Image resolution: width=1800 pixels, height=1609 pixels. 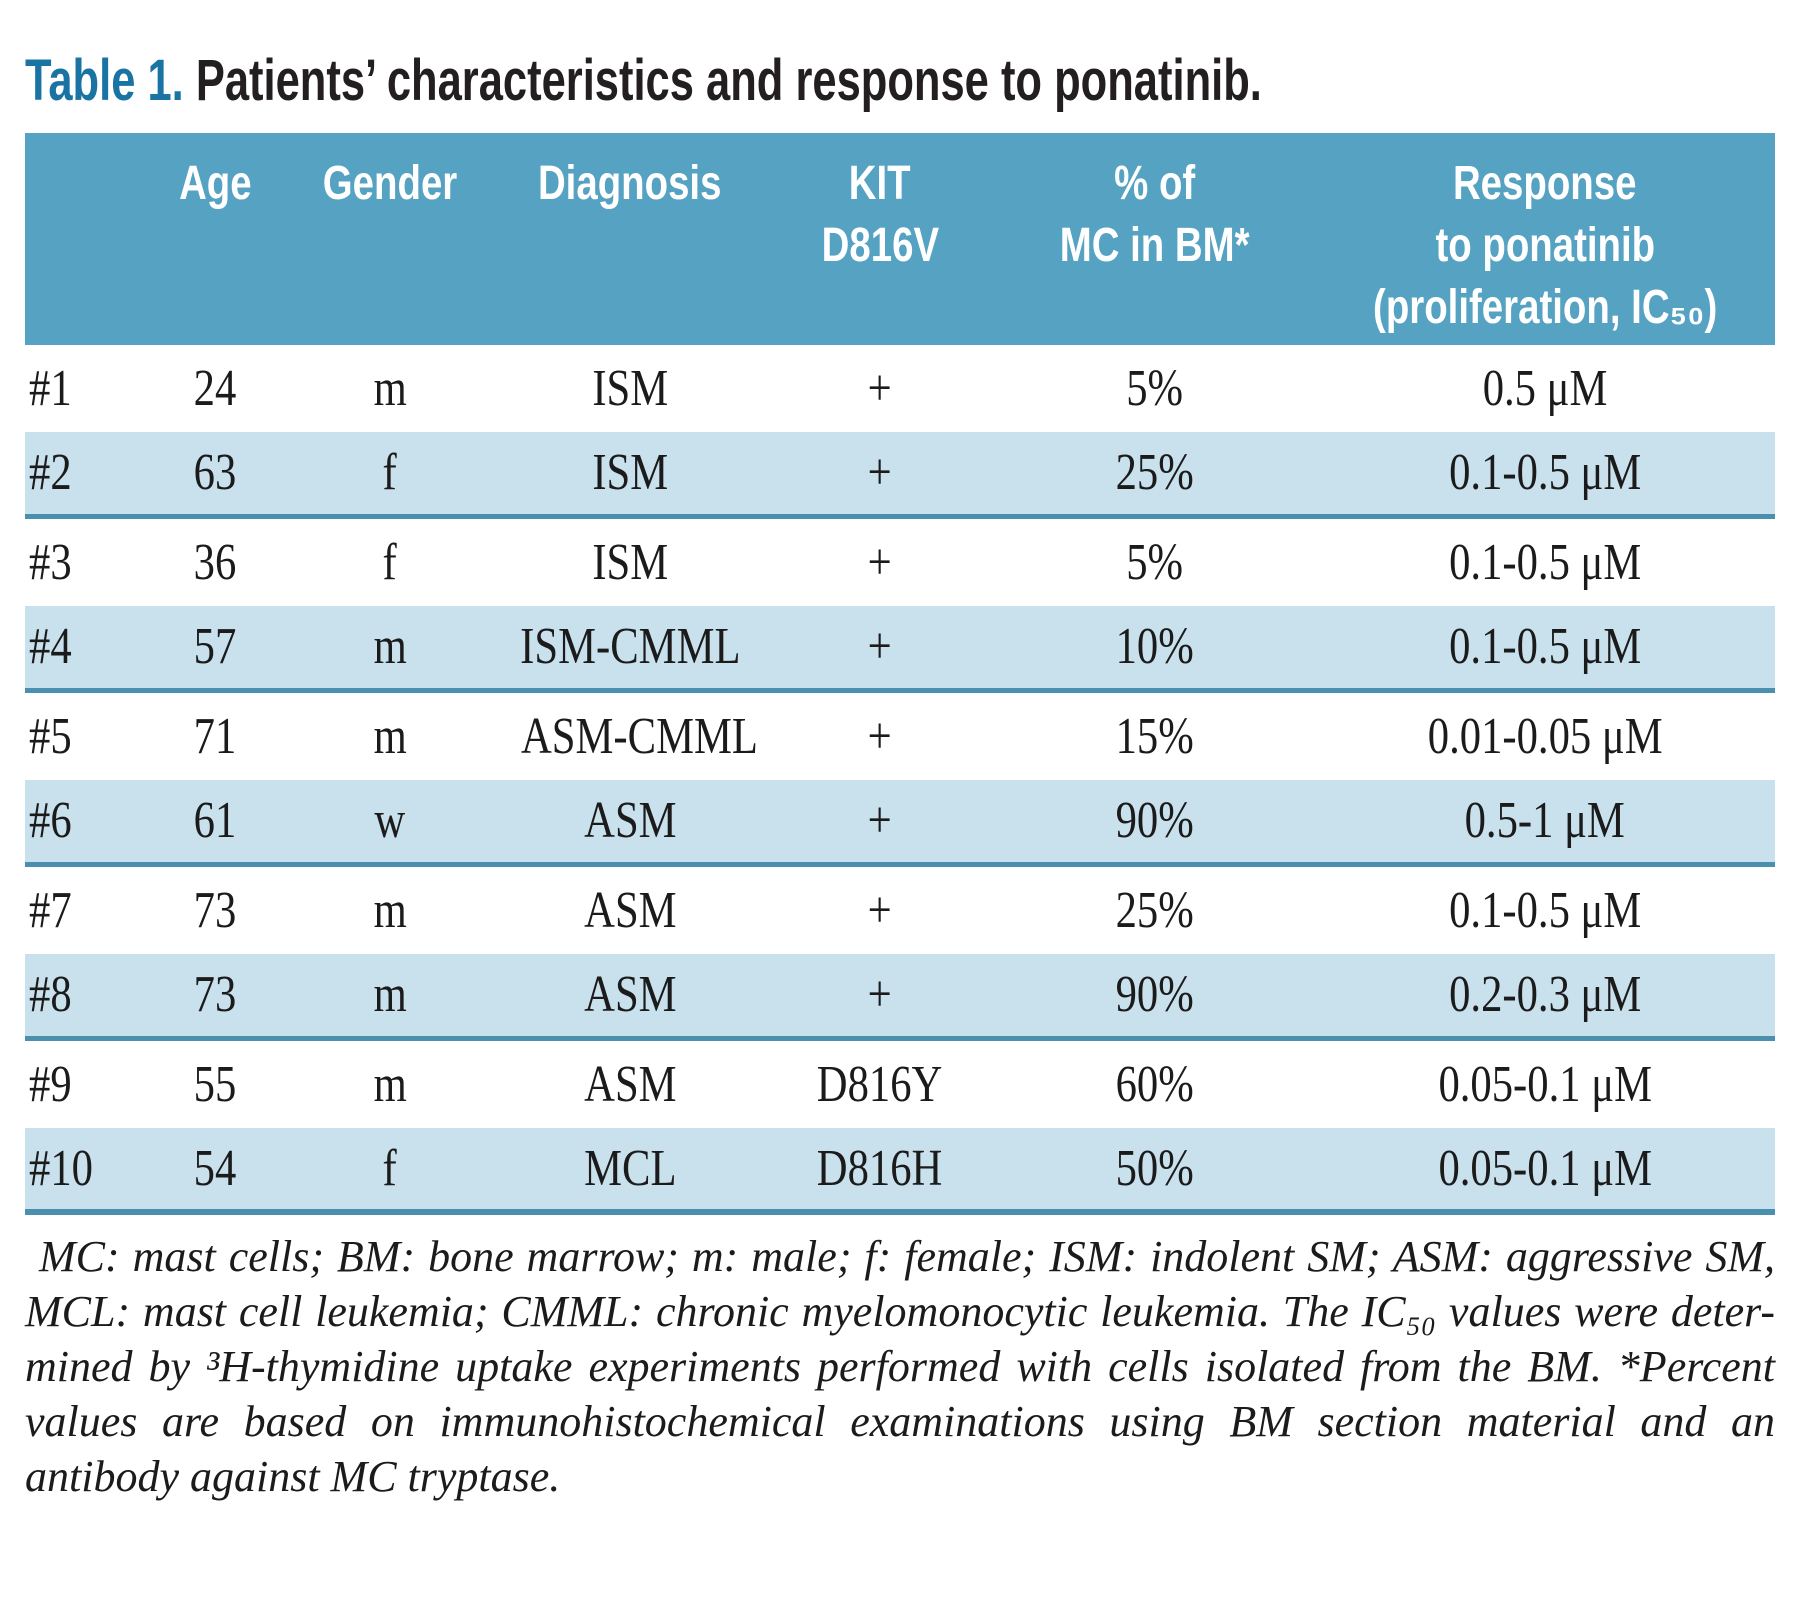 I want to click on cell-text: #5, so click(x=50, y=736).